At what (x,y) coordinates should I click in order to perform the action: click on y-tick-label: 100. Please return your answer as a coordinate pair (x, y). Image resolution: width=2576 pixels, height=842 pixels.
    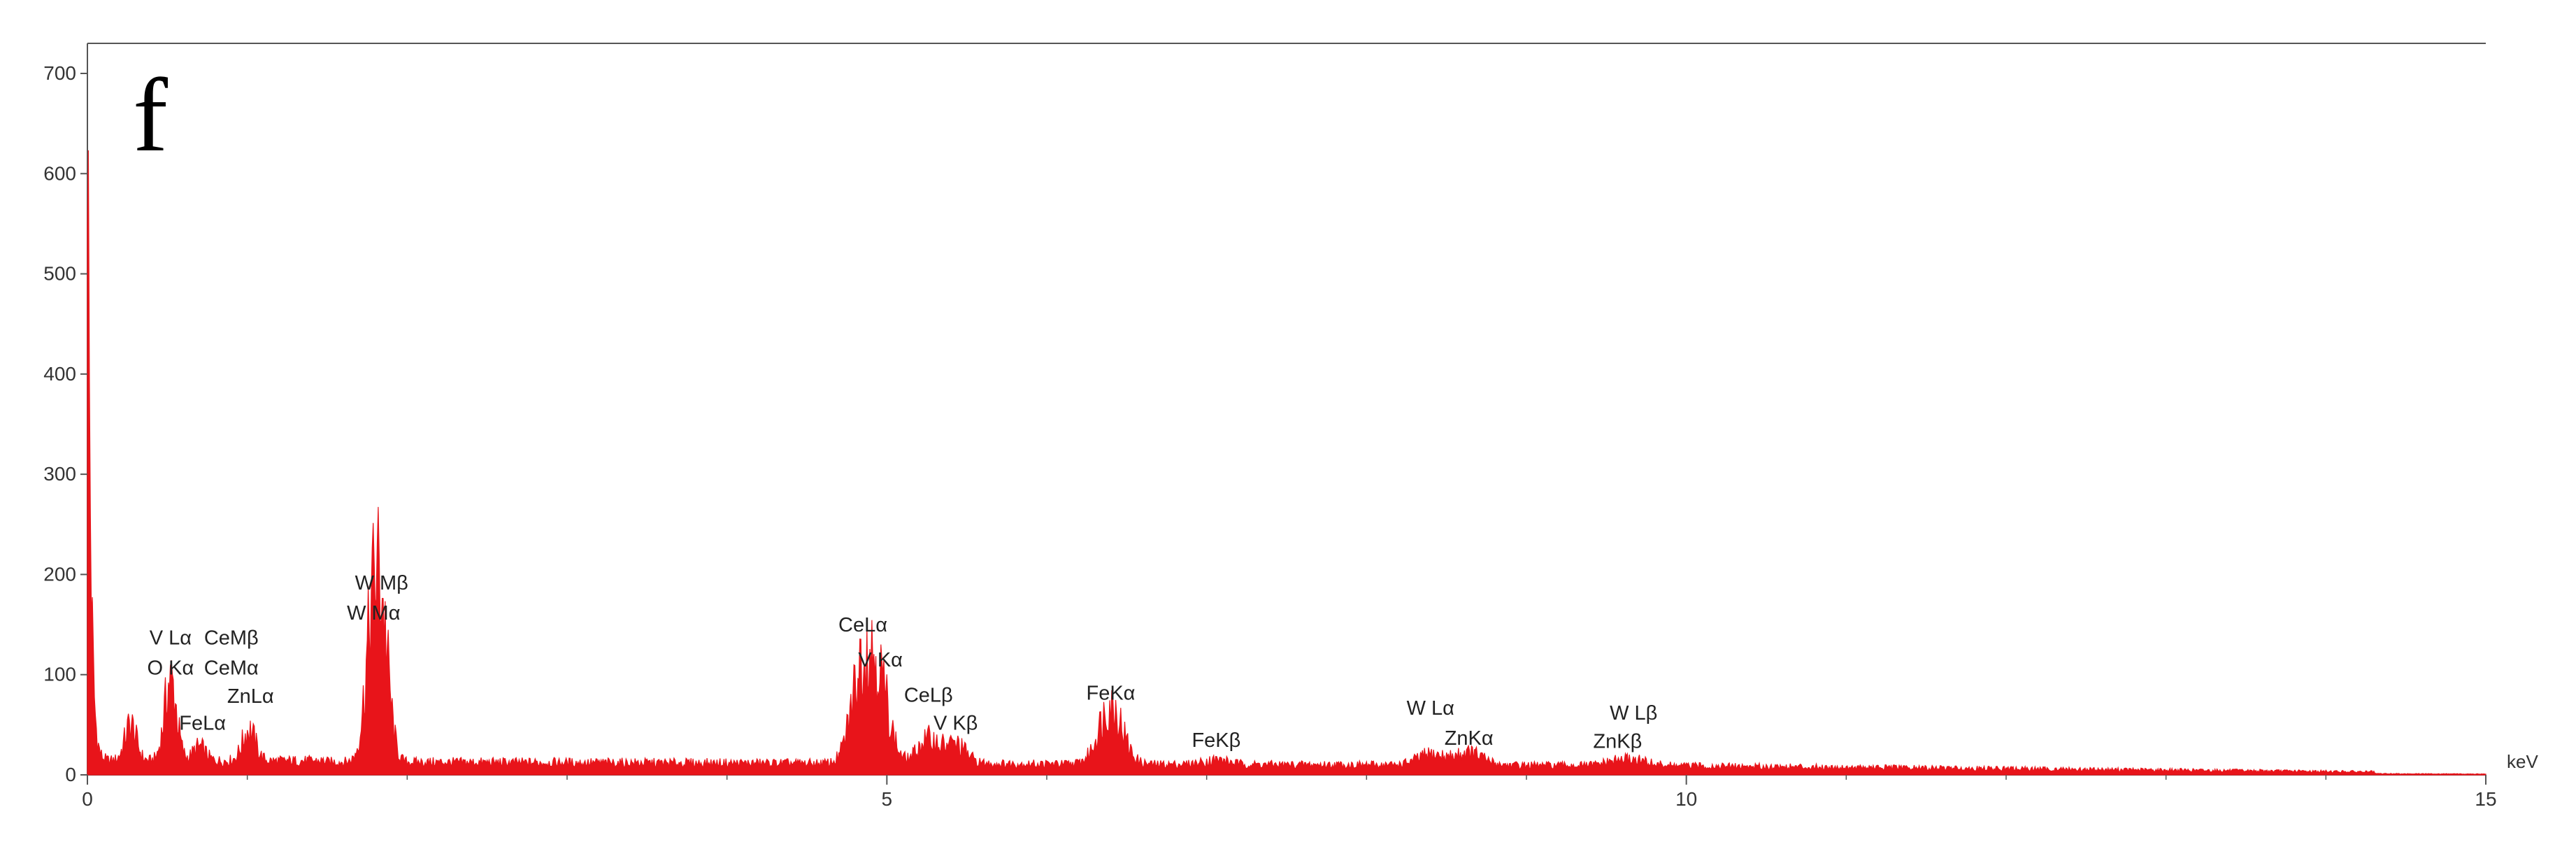
    Looking at the image, I should click on (59, 674).